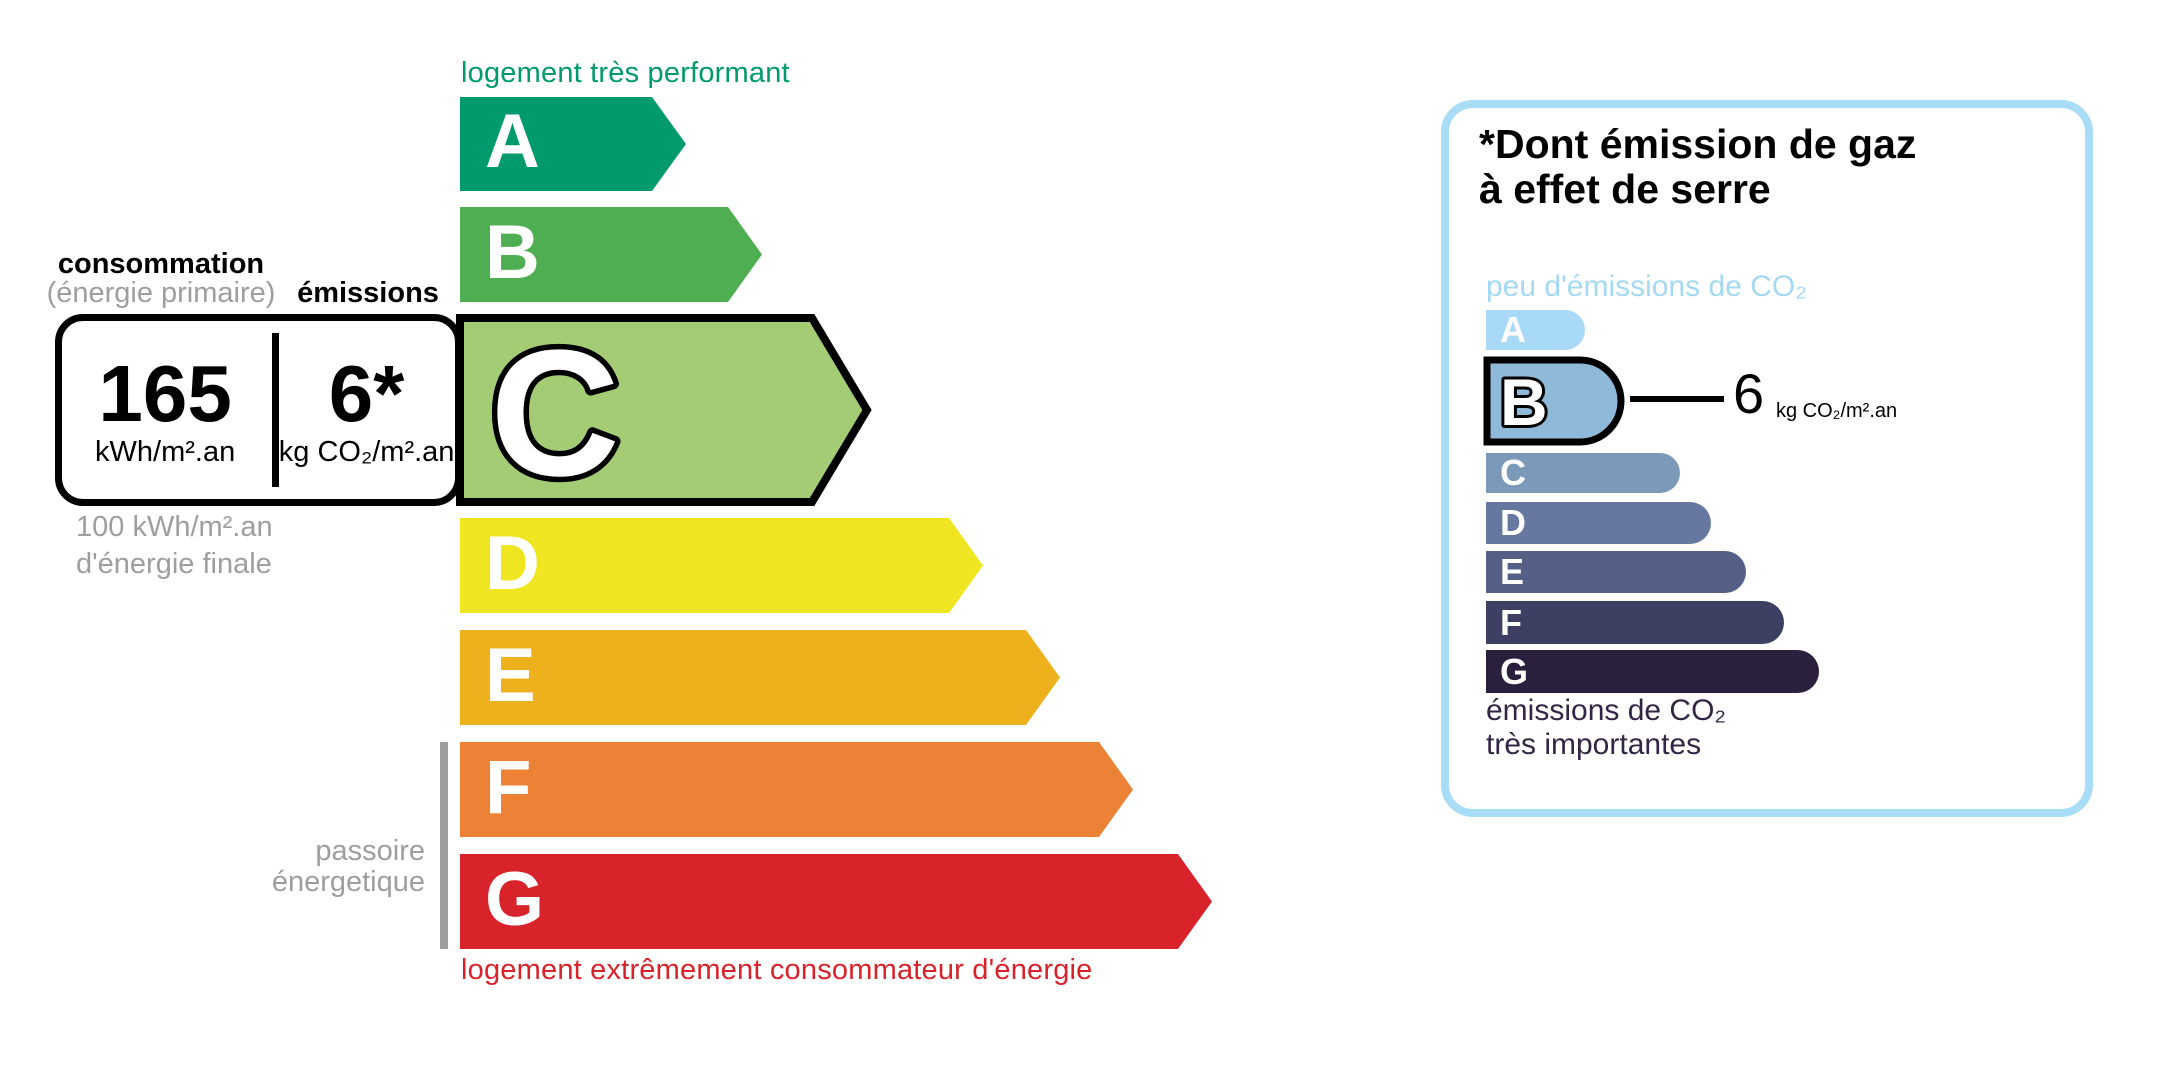 The width and height of the screenshot is (2170, 1079). What do you see at coordinates (174, 545) in the screenshot?
I see `final-energy-note: 100 kWh/m².an d'énergie finale` at bounding box center [174, 545].